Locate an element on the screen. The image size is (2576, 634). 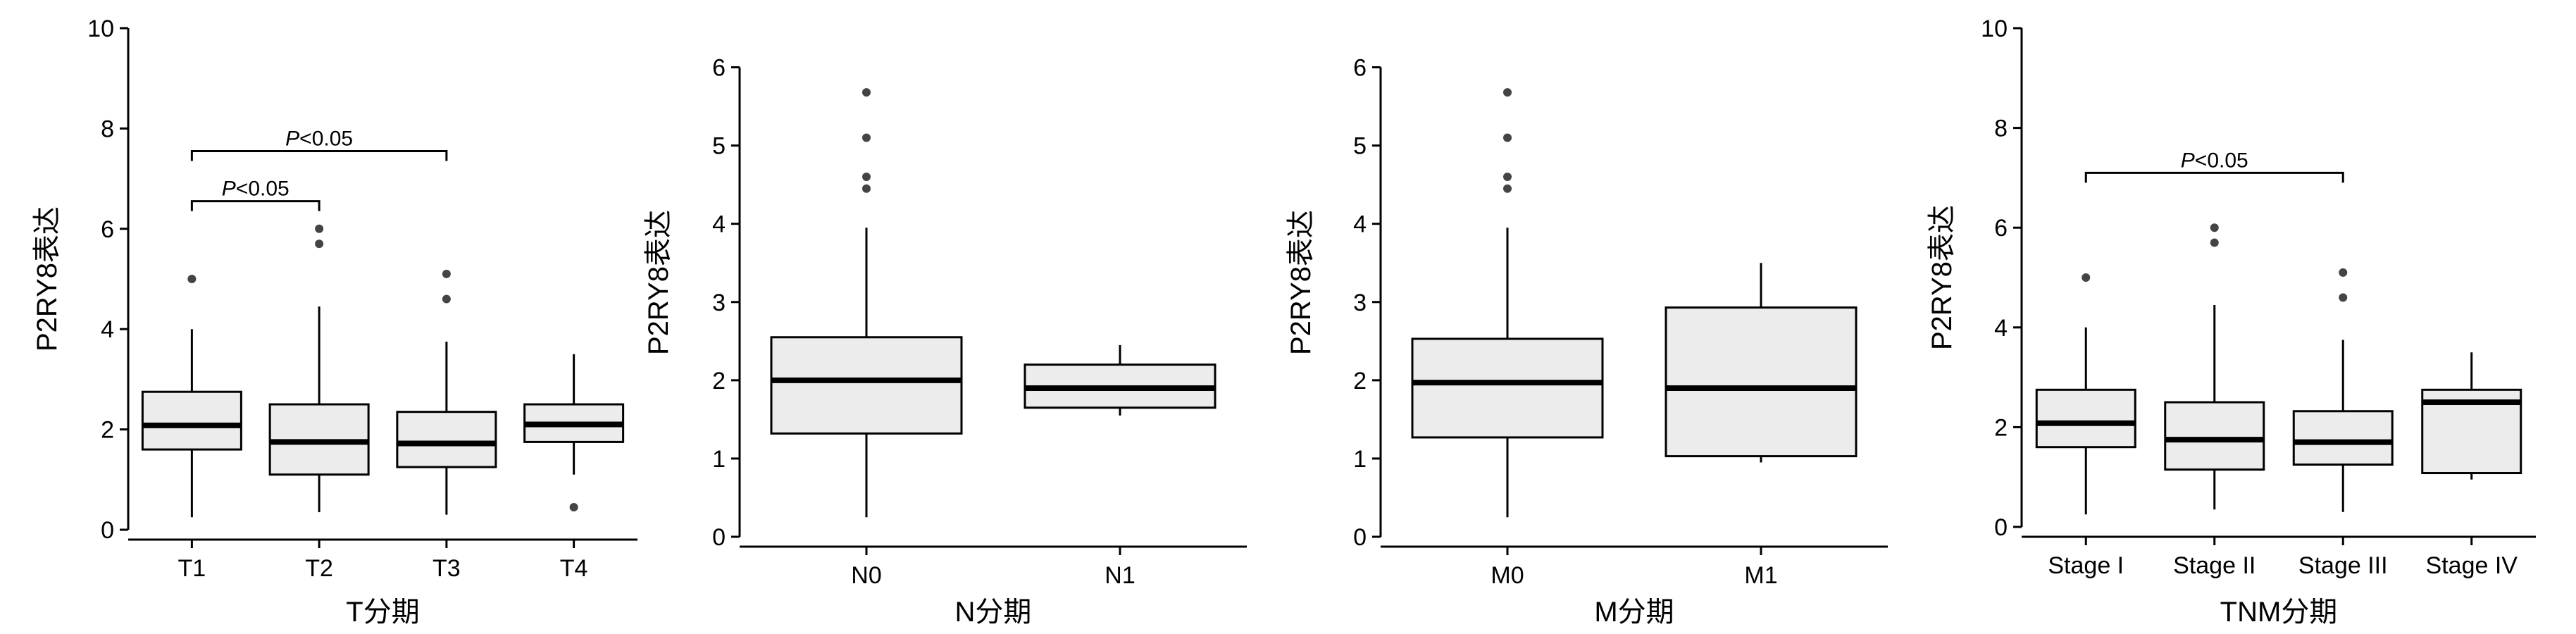
x-tick-label: M0 is located at coordinates (1507, 575).